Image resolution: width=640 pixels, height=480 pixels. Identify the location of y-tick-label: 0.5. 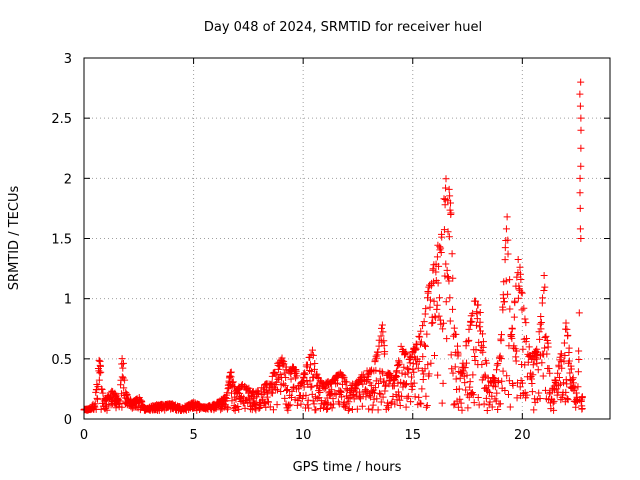
(61, 360).